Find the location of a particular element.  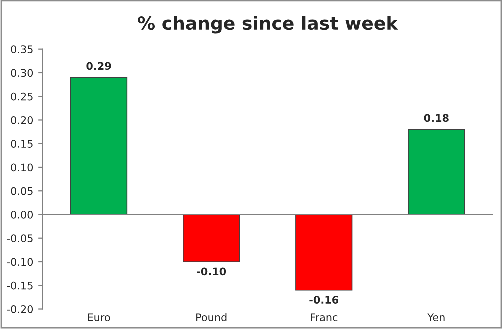

x-tick-label: Franc is located at coordinates (324, 318).